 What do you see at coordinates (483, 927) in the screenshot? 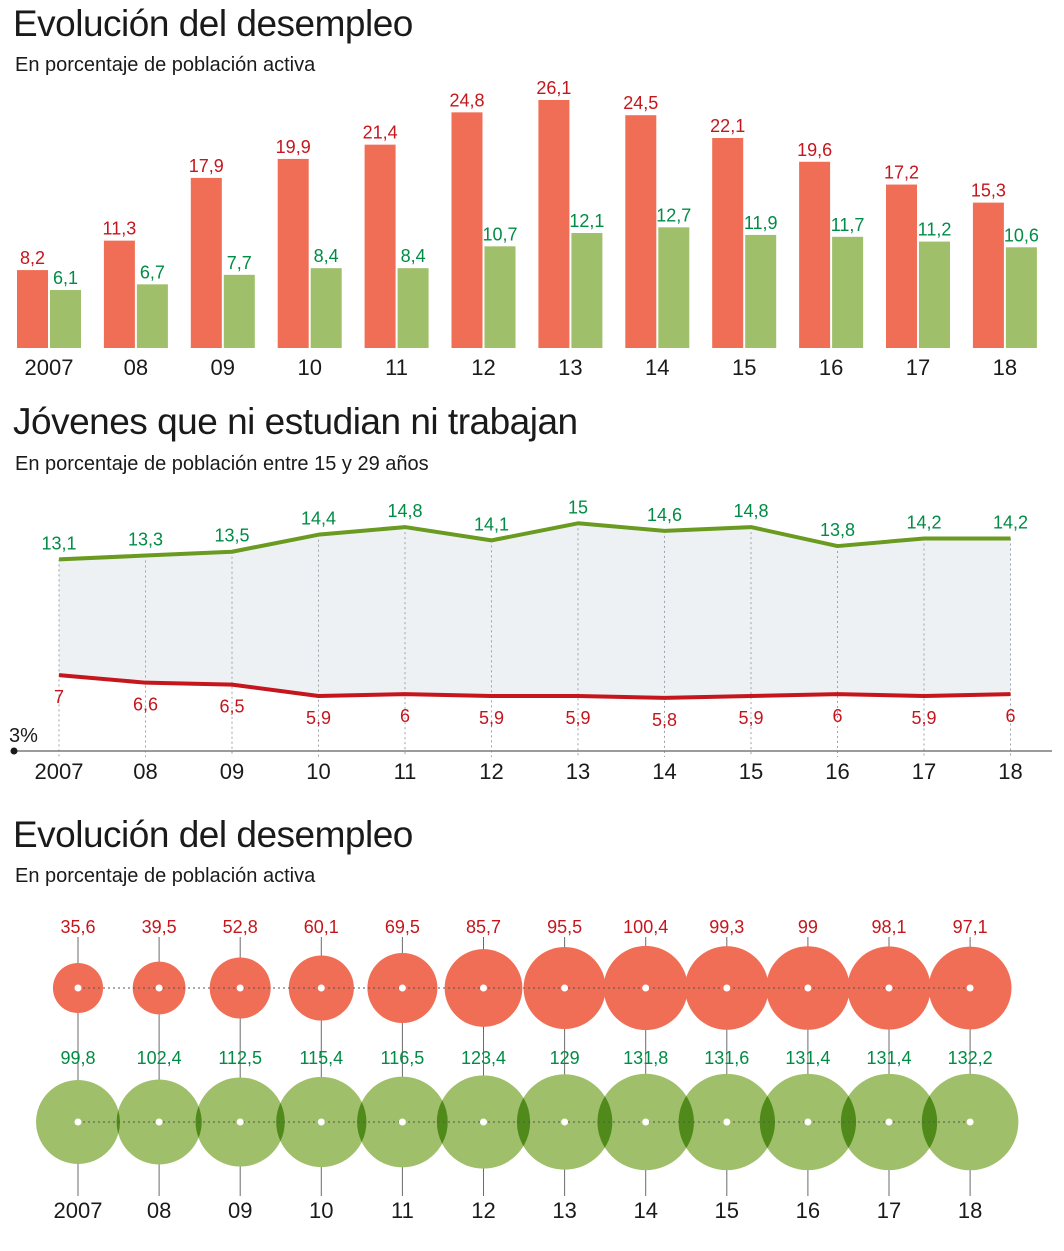
I see `red-bubble-label-12: 85,7` at bounding box center [483, 927].